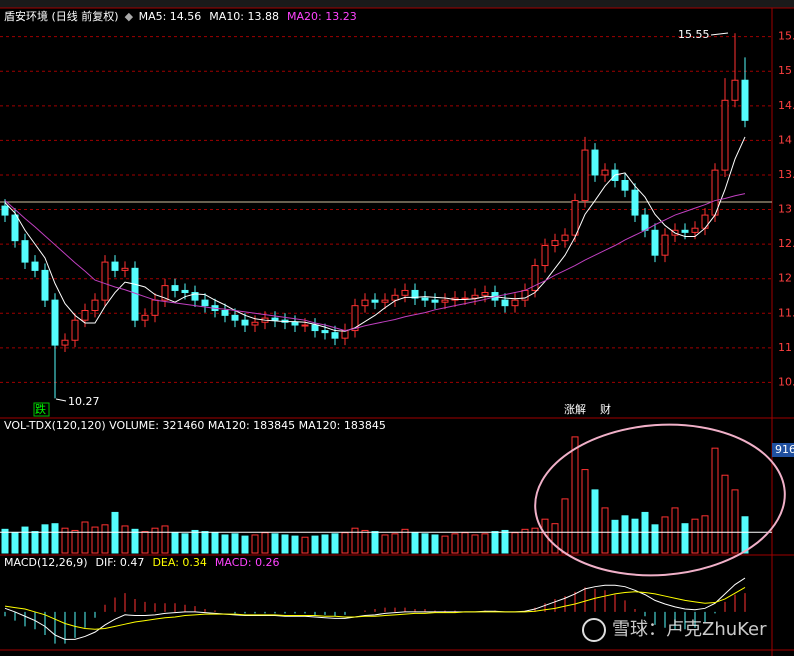 This screenshot has height=656, width=794. What do you see at coordinates (179, 562) in the screenshot?
I see `legend-item: DEA: 0.34` at bounding box center [179, 562].